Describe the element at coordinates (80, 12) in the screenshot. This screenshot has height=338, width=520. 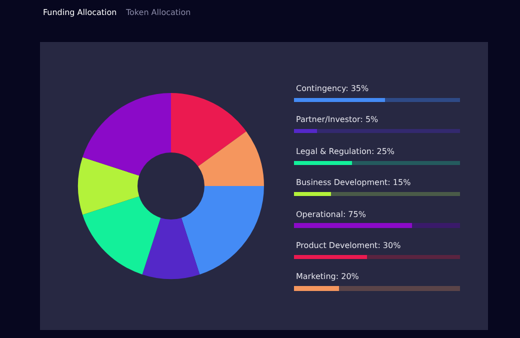
I see `text: Funding Allocation` at that location.